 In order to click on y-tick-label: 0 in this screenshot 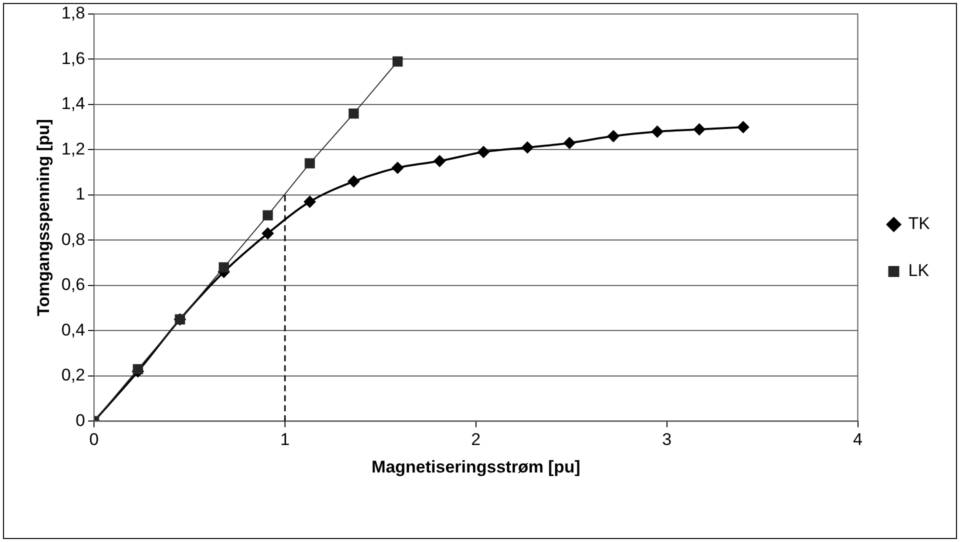, I will do `click(81, 420)`.